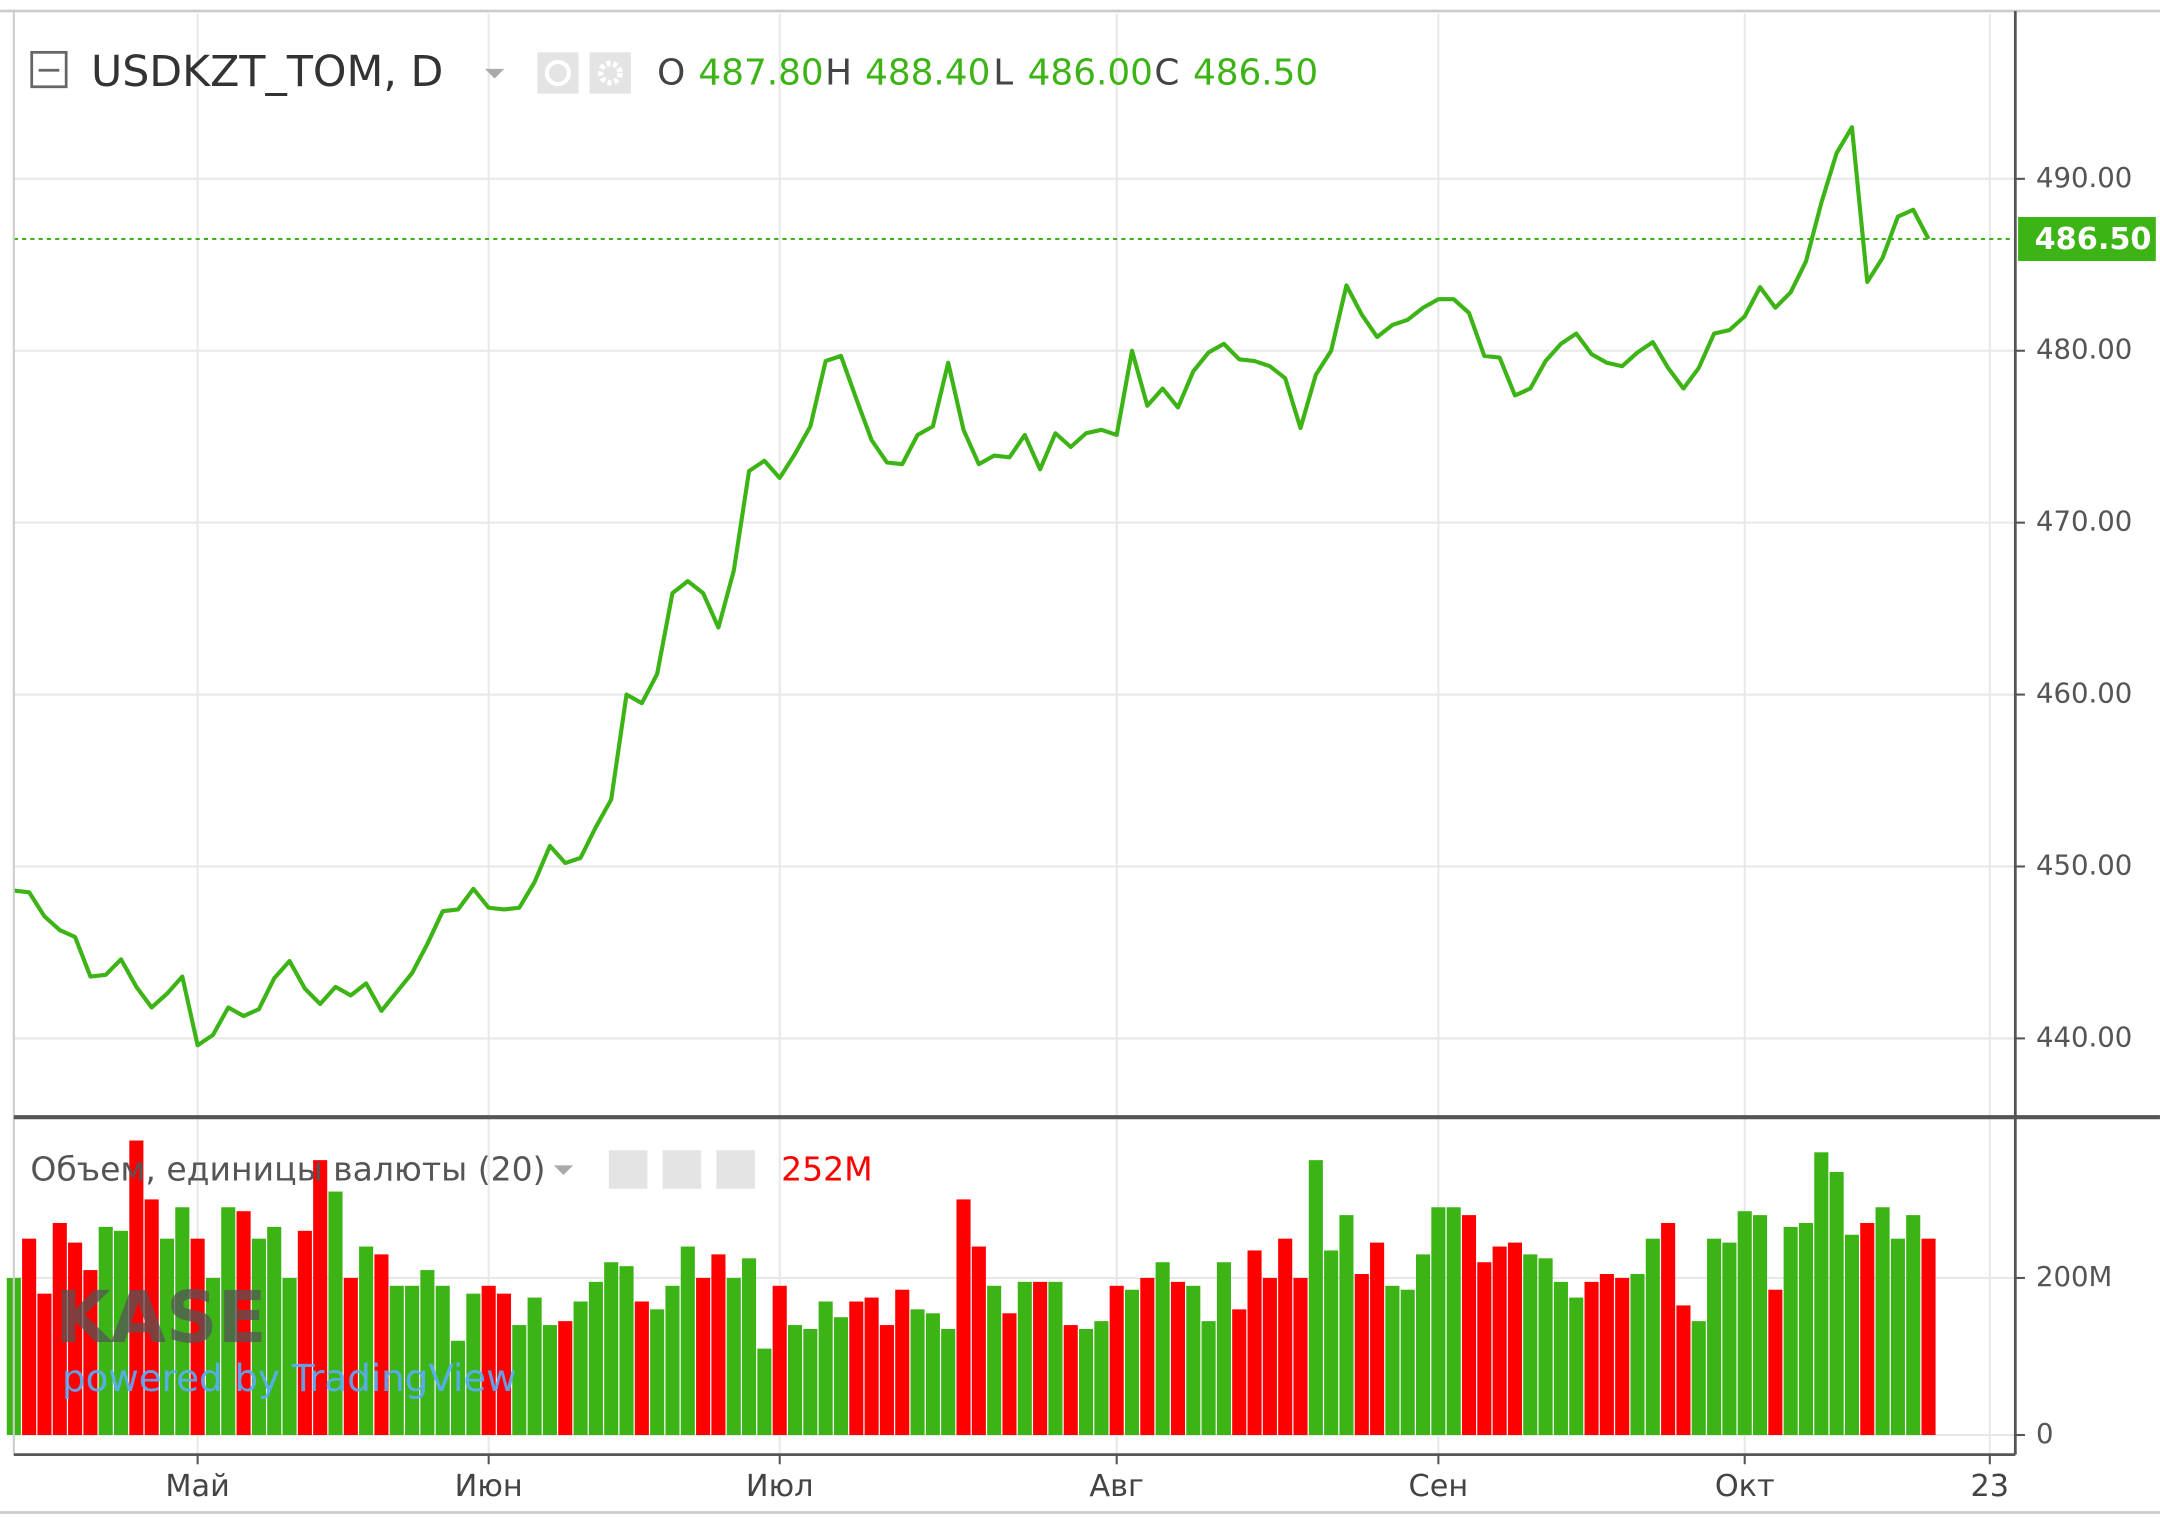  I want to click on y-tick-label: 490.00, so click(2084, 178).